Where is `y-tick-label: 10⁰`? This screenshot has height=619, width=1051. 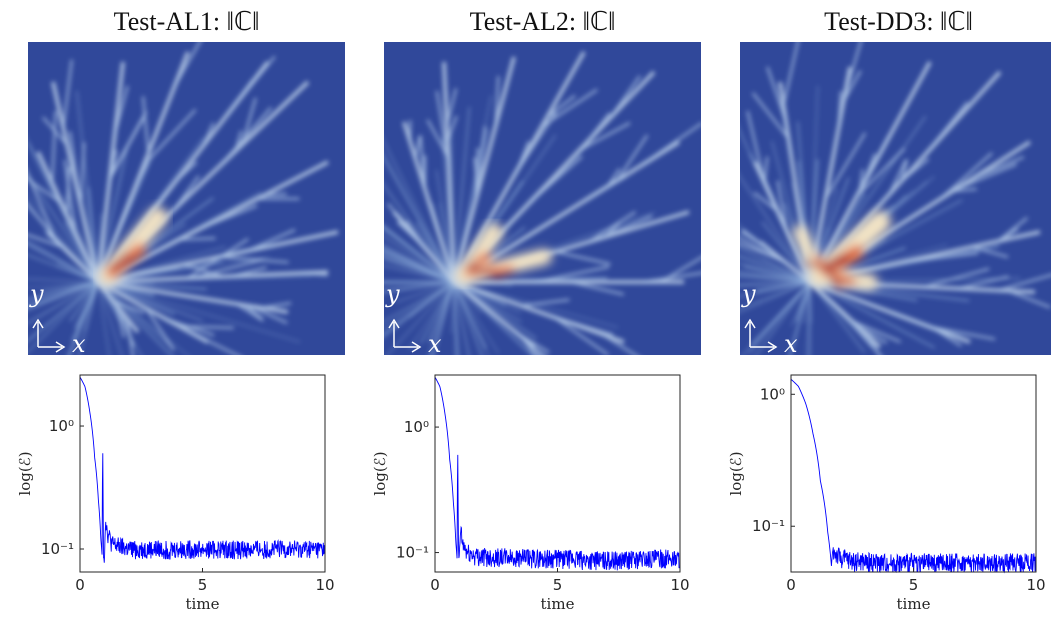 y-tick-label: 10⁰ is located at coordinates (61, 426).